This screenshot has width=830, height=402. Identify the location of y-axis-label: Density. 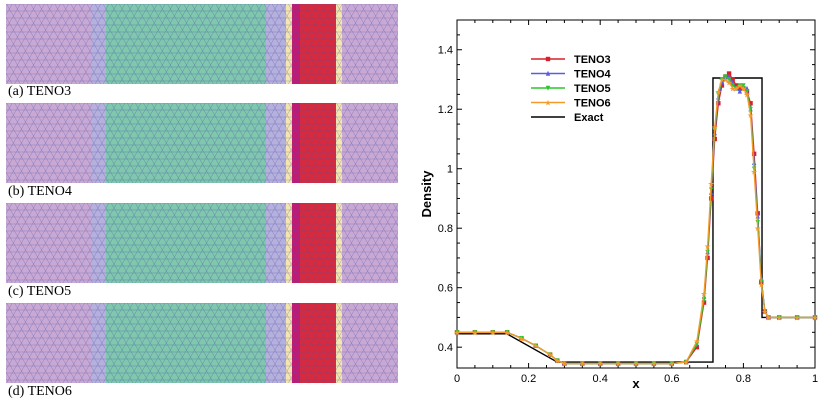
(426, 194).